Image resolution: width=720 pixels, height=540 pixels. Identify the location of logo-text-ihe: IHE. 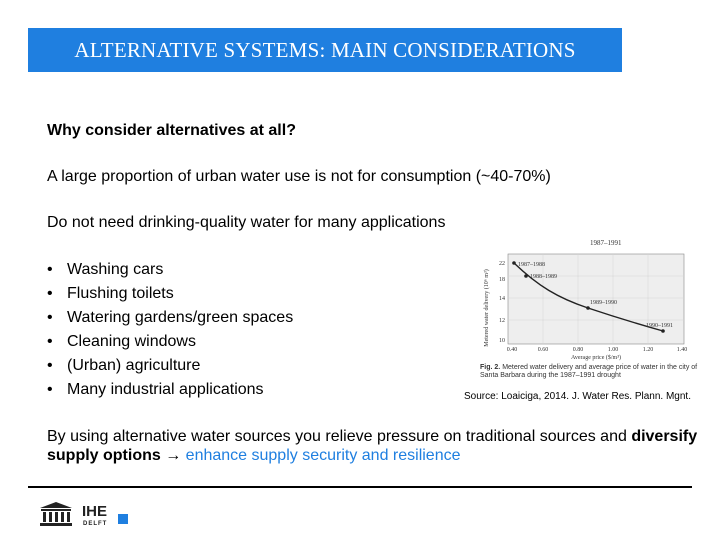
(94, 511).